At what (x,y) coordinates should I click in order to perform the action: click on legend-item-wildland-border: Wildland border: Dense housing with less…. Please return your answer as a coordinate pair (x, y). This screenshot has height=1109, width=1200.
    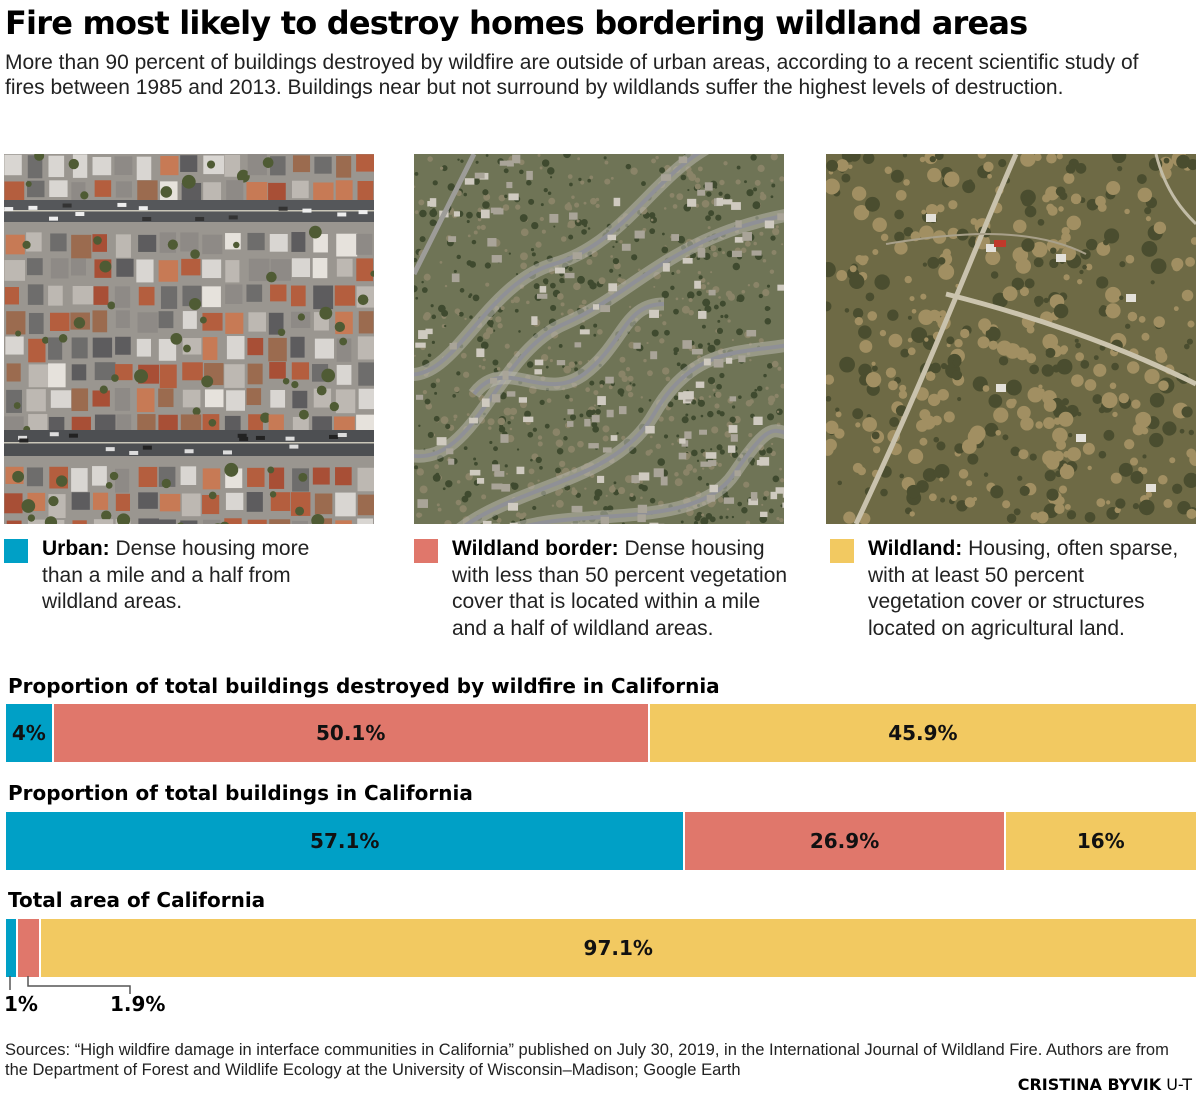
    Looking at the image, I should click on (604, 589).